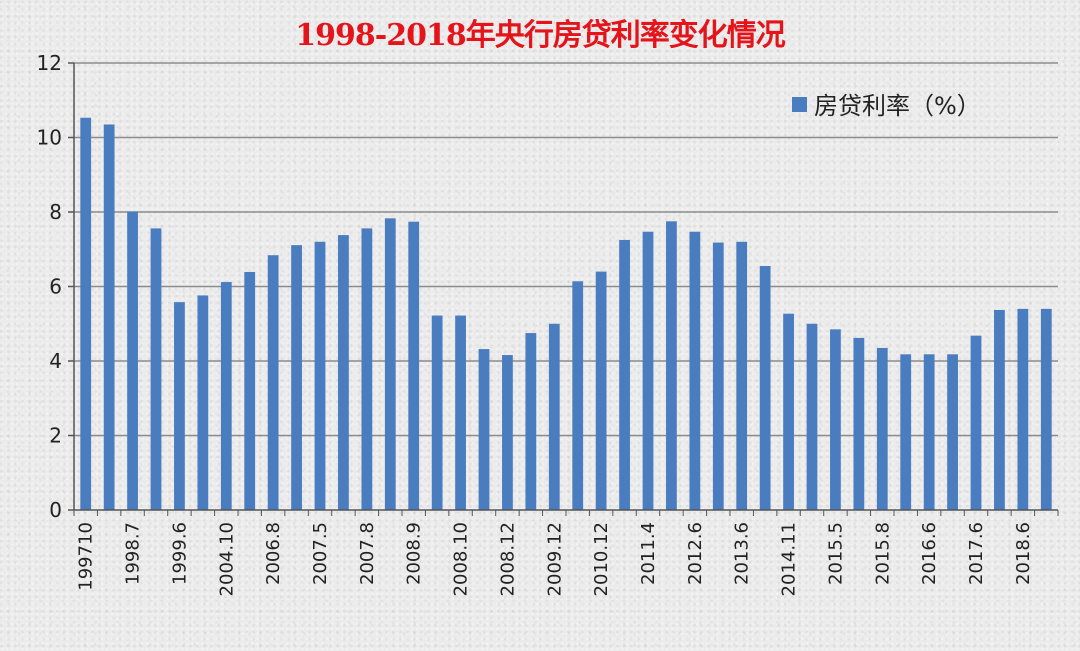  I want to click on x-tick-label: 199710, so click(86, 556).